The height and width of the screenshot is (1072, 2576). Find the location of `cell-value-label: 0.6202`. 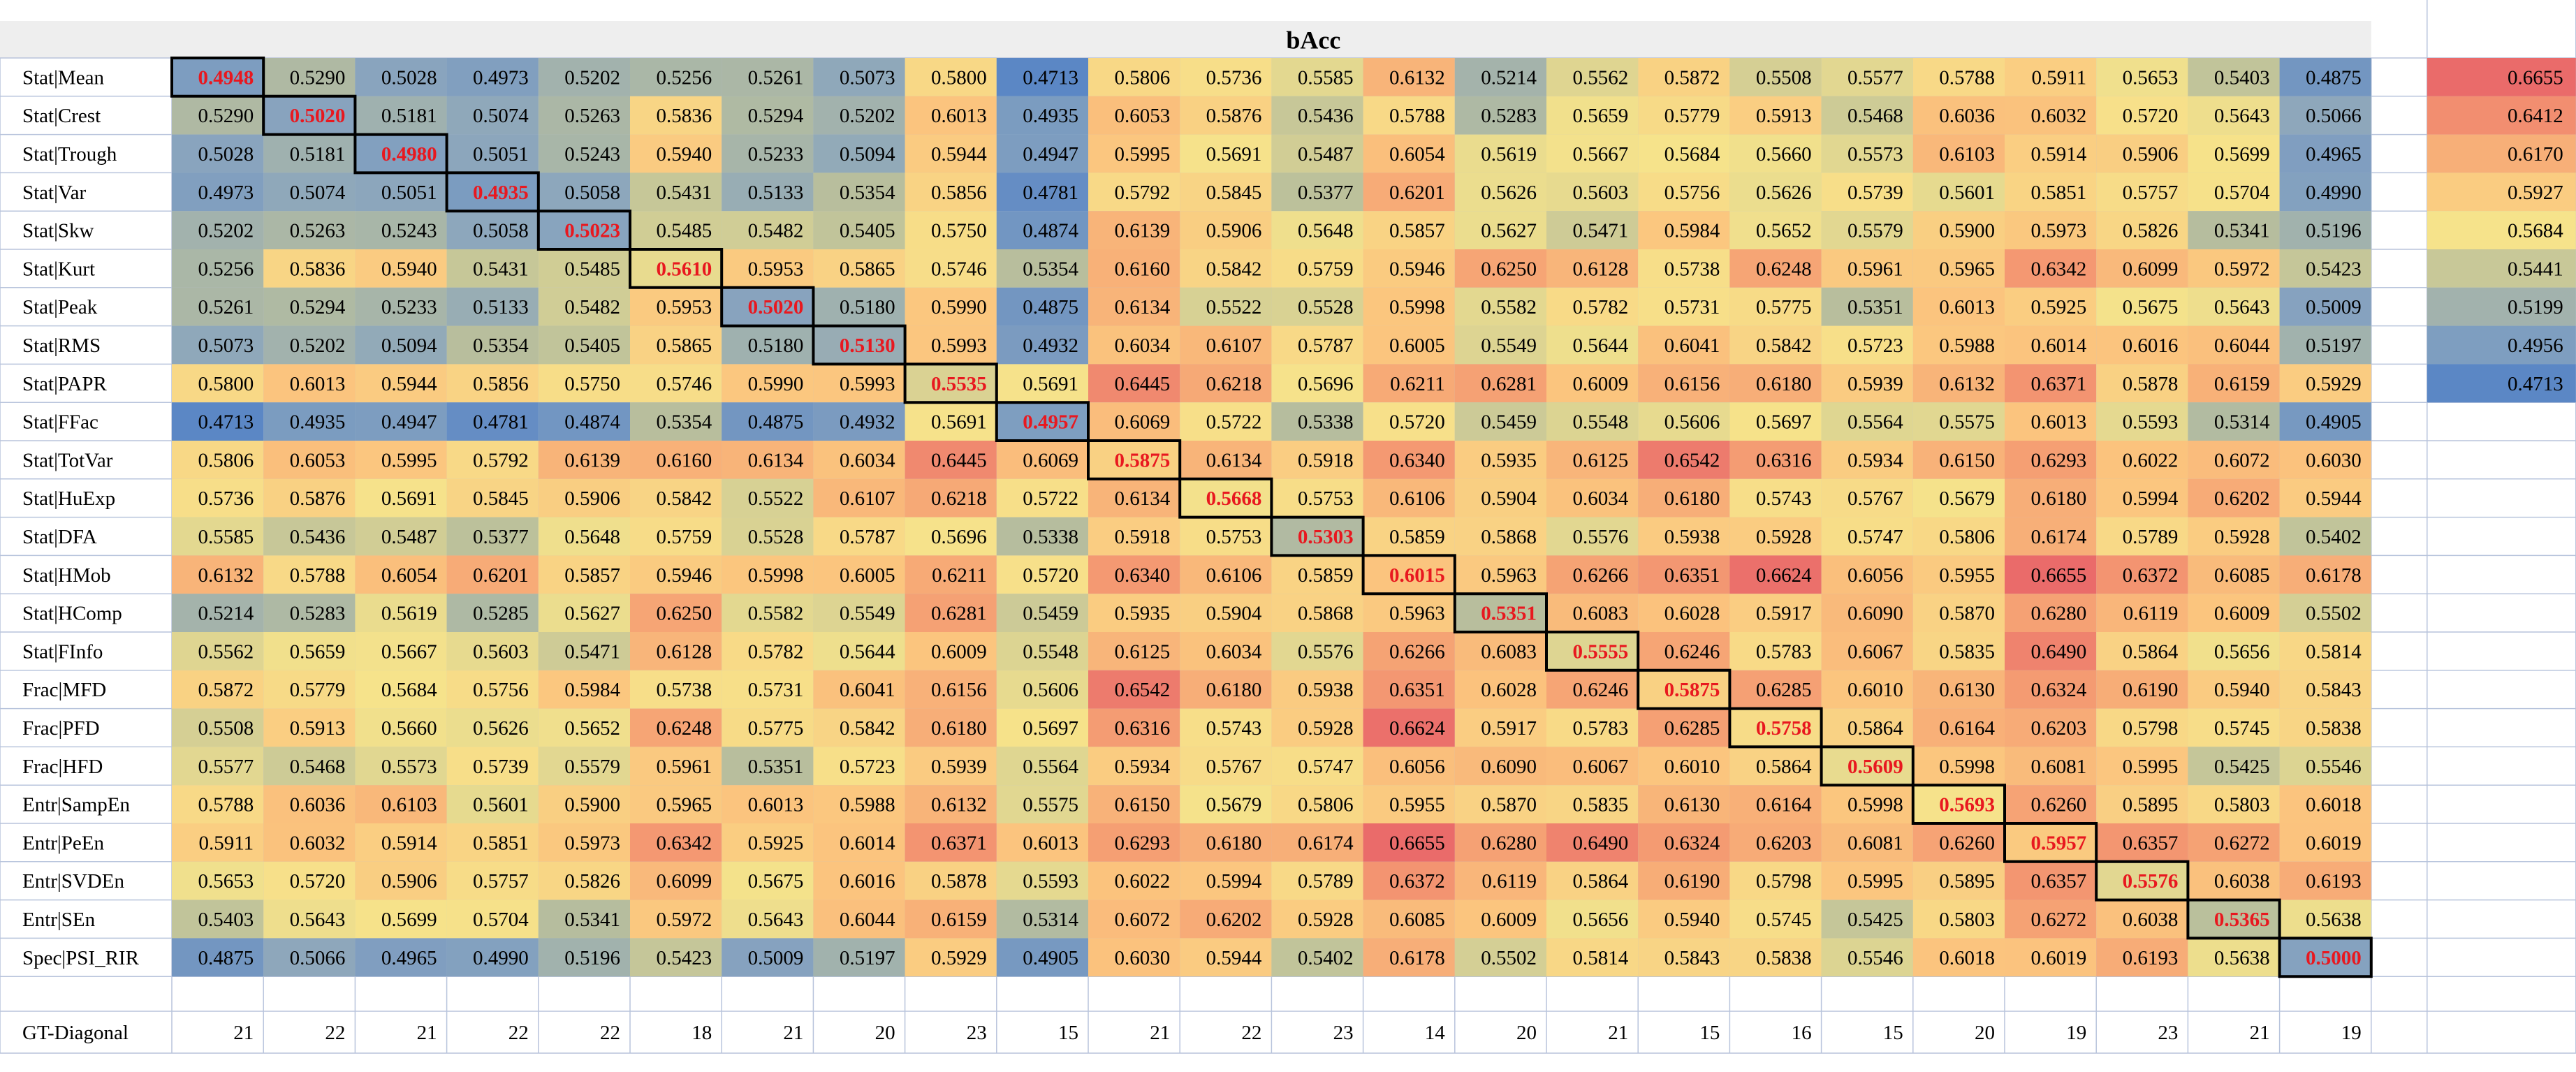

cell-value-label: 0.6202 is located at coordinates (2242, 498).